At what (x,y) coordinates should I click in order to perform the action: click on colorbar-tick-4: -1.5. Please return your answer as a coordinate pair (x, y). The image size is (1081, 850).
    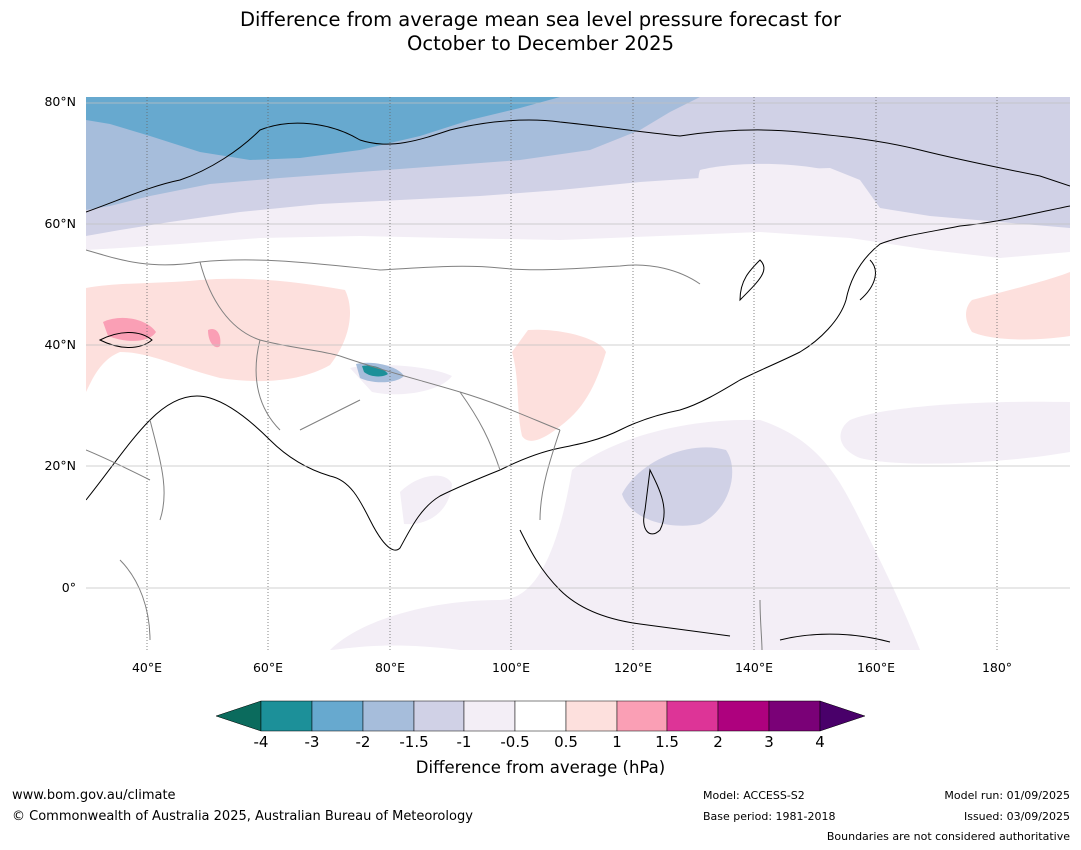
    Looking at the image, I should click on (414, 742).